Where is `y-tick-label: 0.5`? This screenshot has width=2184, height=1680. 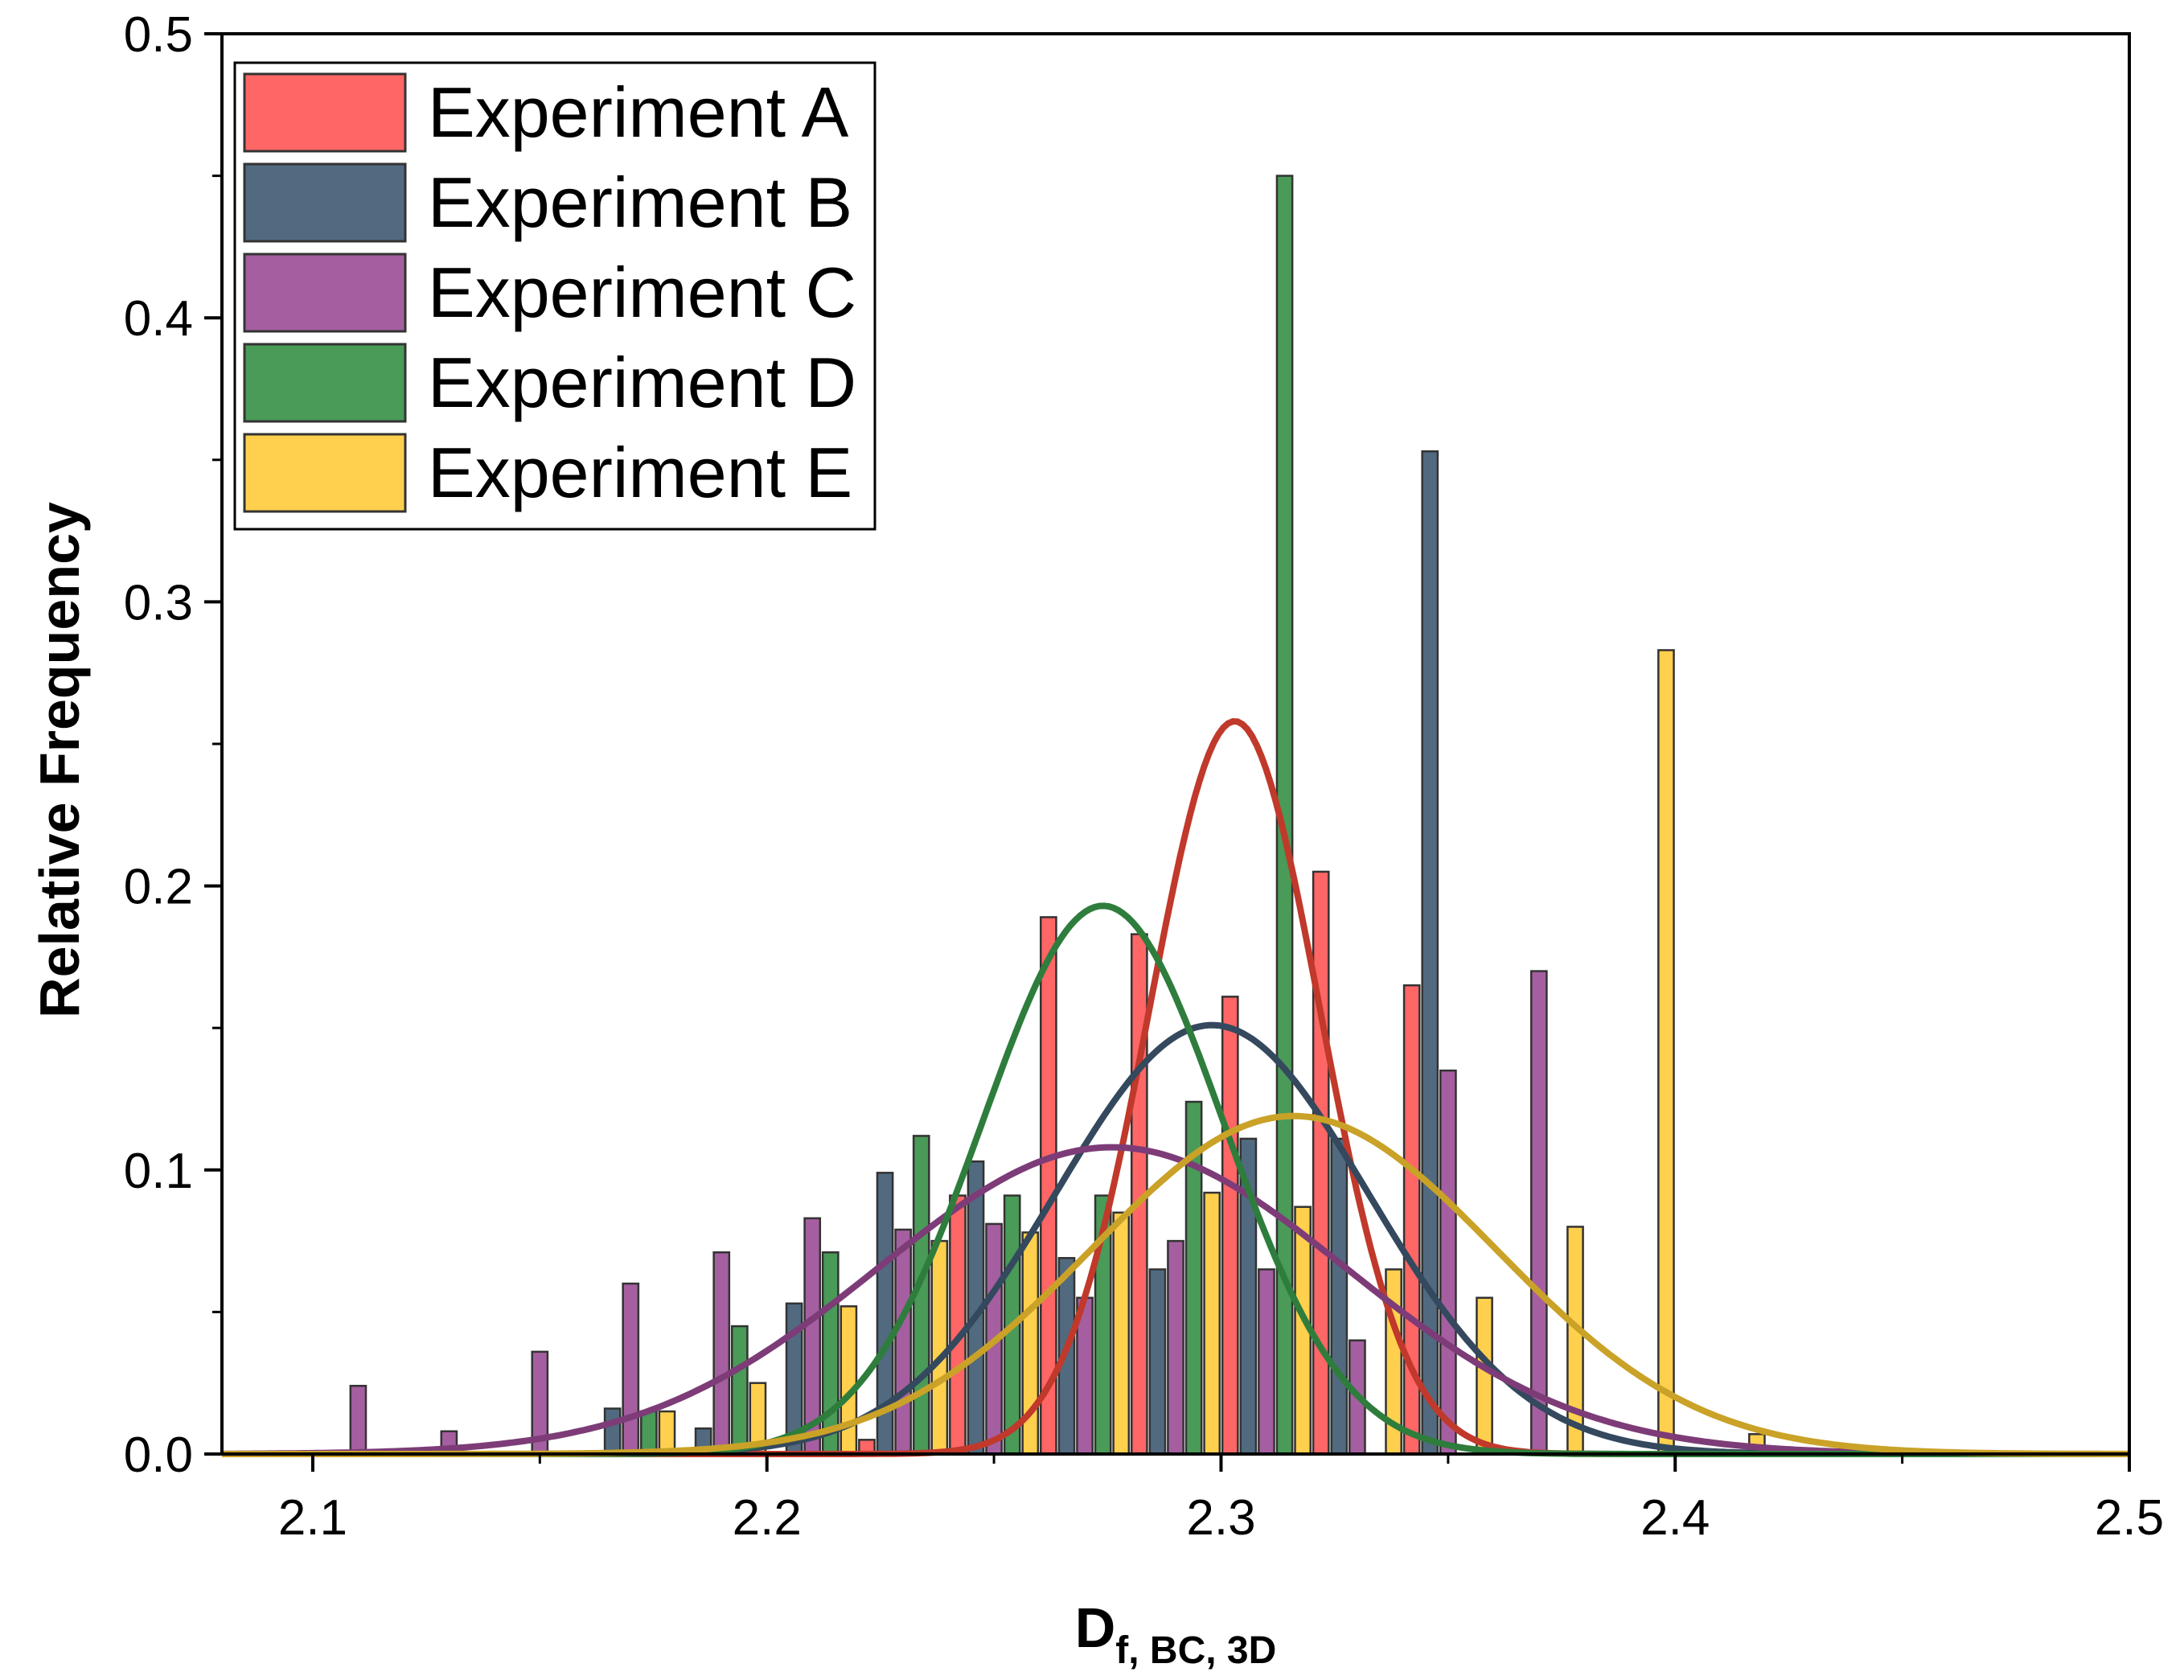 y-tick-label: 0.5 is located at coordinates (158, 35).